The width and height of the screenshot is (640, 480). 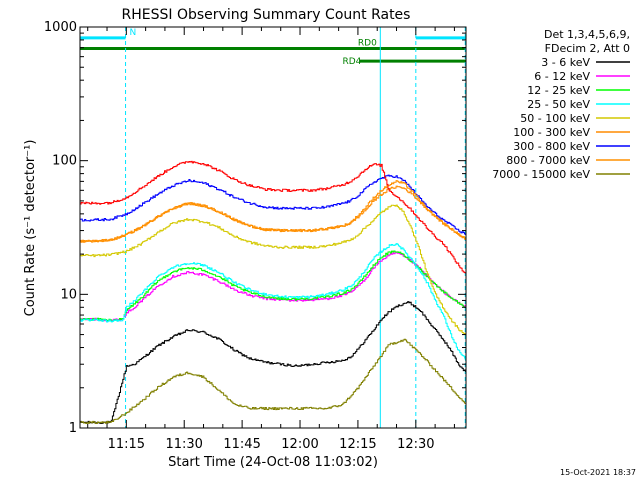 I want to click on state-bar-label-rd0: RD0, so click(x=367, y=44).